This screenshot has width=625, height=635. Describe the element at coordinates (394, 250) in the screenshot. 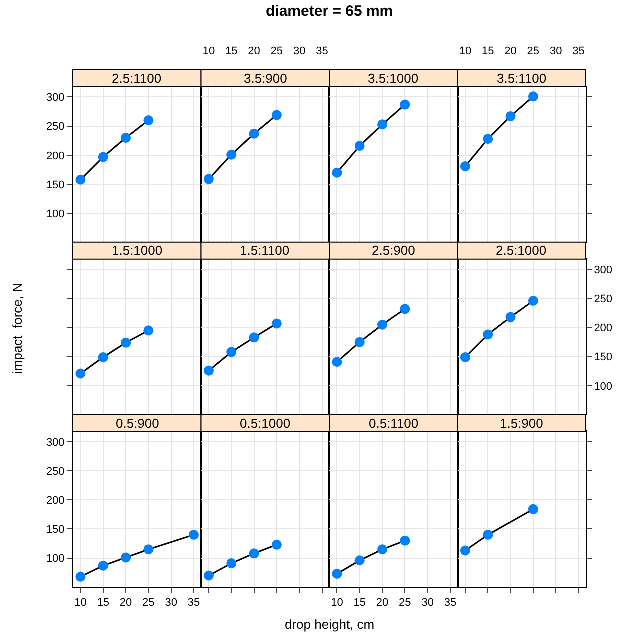

I see `chart-title: 2.5:900` at that location.